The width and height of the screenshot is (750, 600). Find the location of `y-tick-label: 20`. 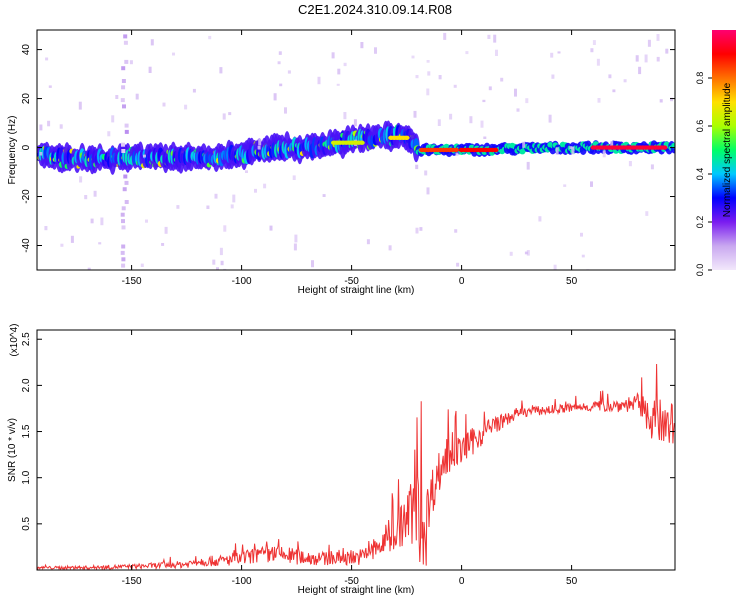

y-tick-label: 20 is located at coordinates (26, 99).